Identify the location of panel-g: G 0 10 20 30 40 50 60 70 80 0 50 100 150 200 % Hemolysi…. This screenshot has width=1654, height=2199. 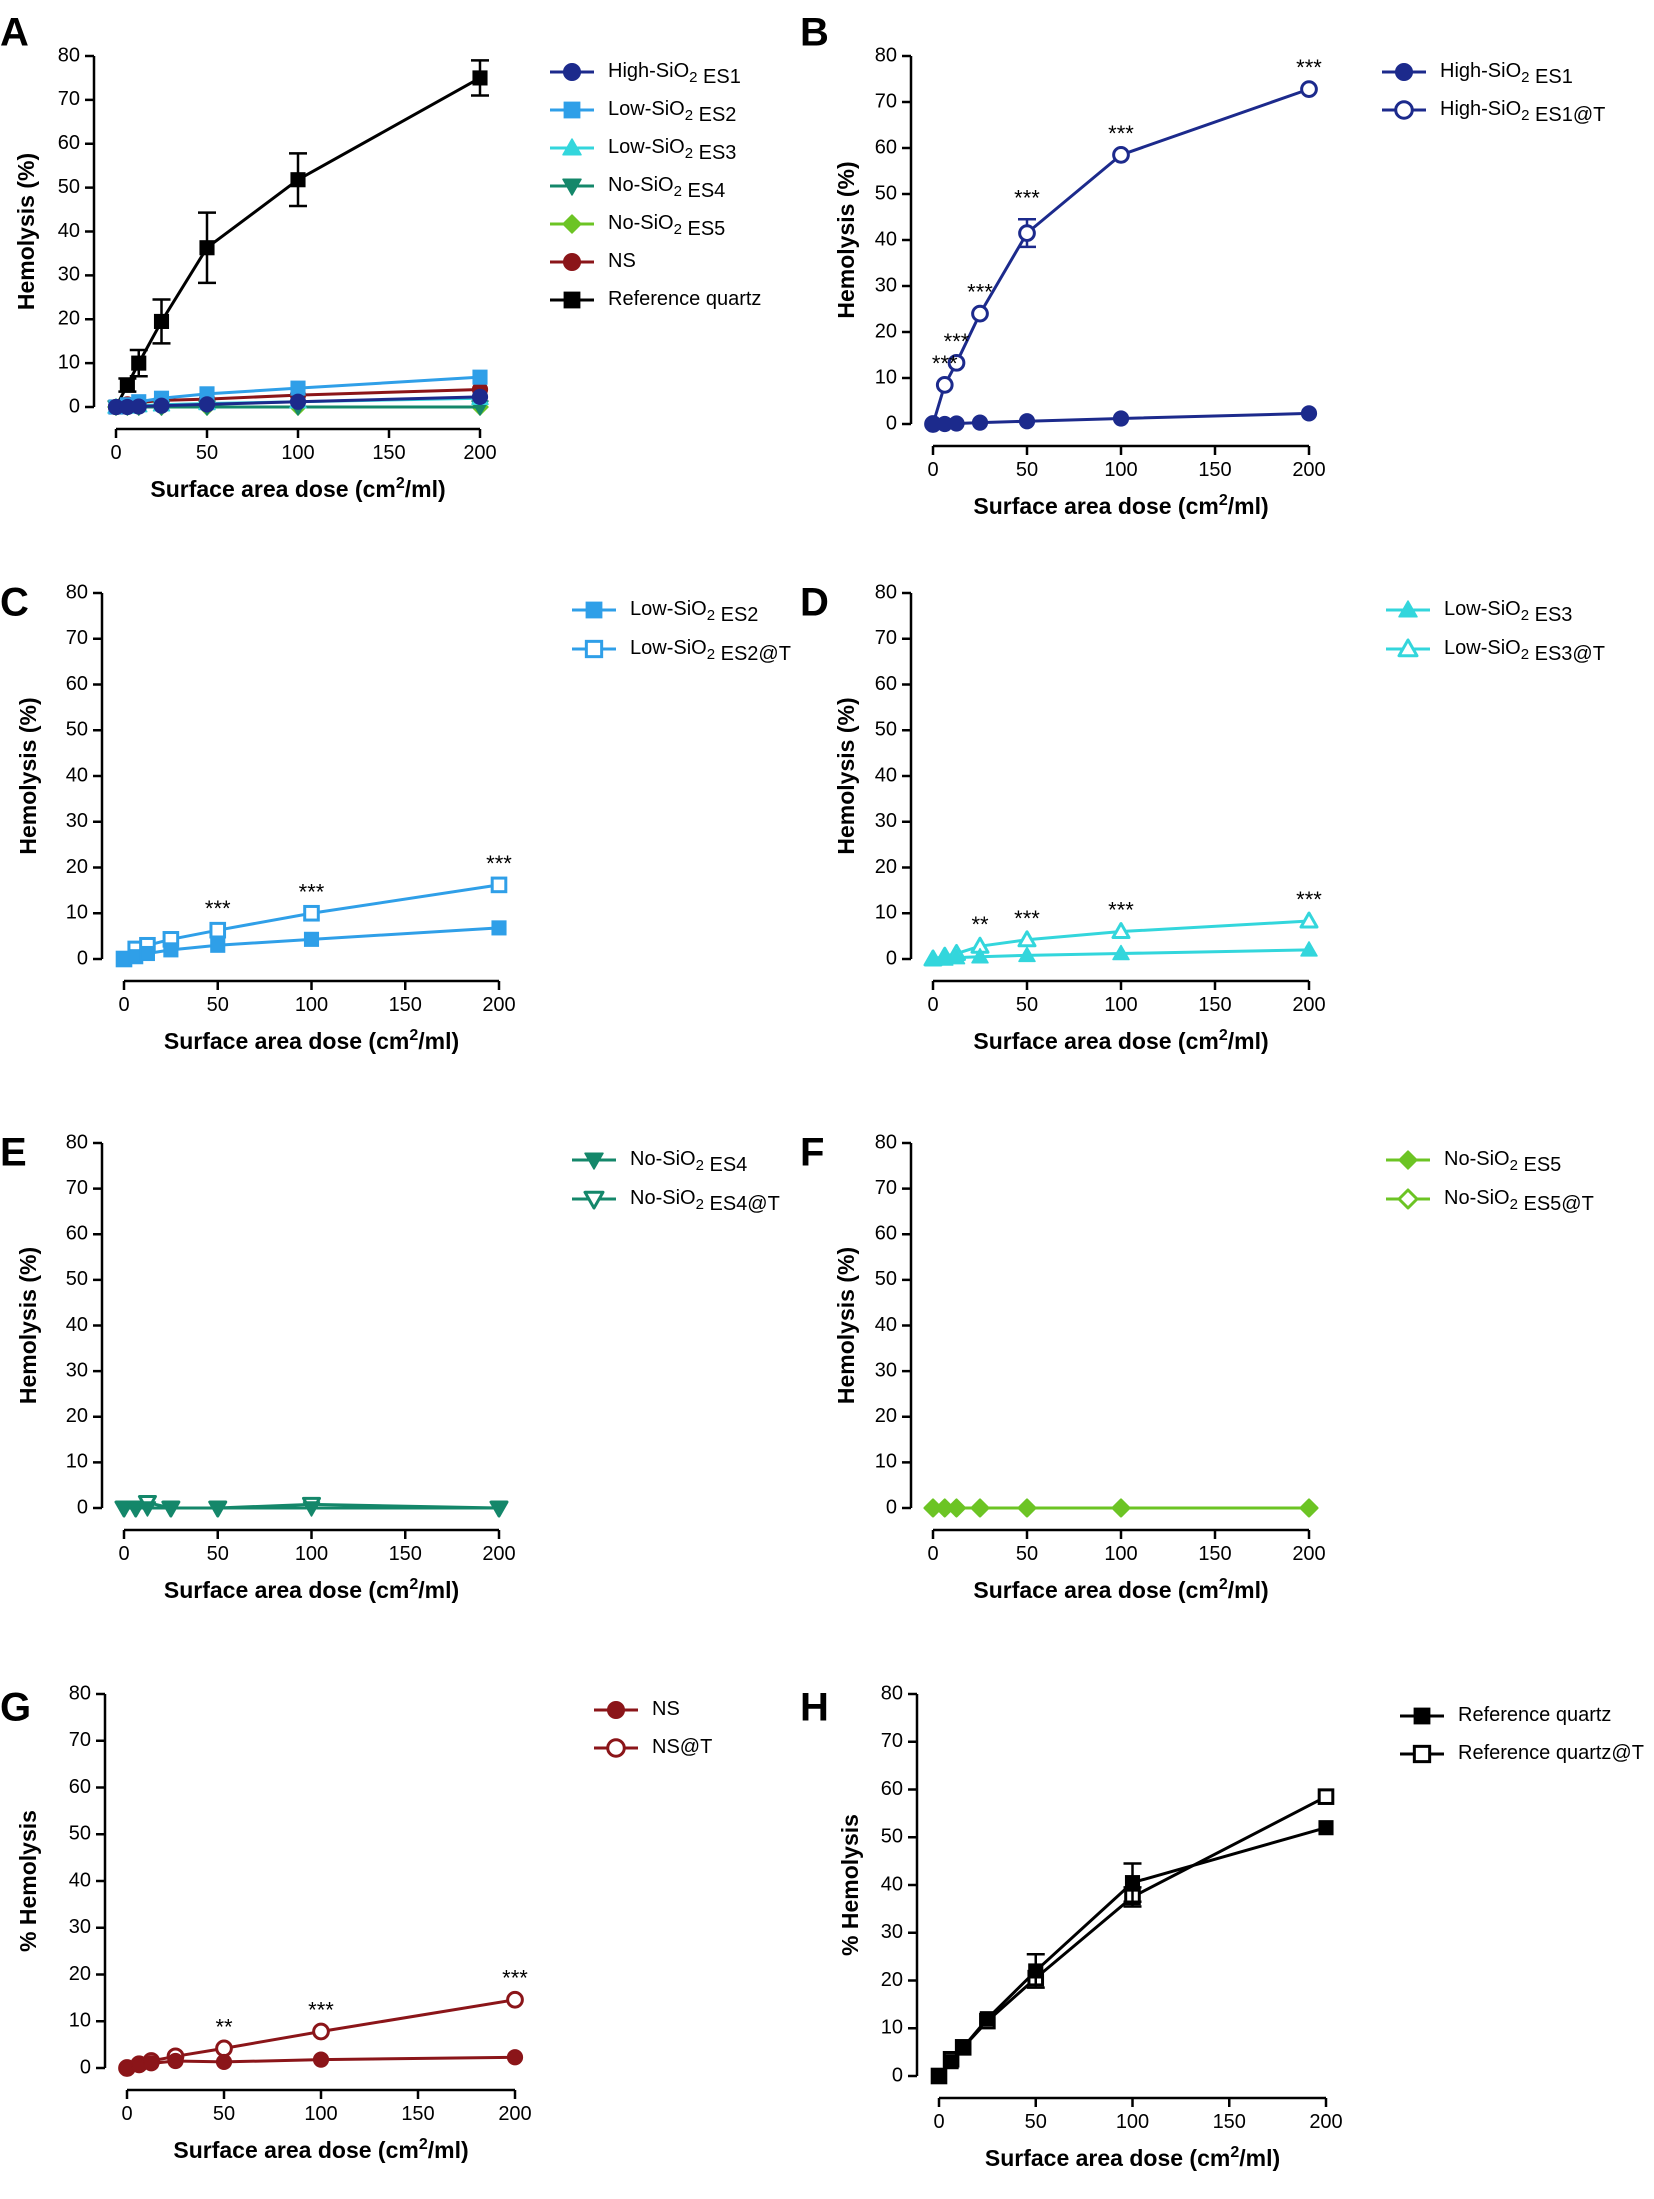
(356, 1922).